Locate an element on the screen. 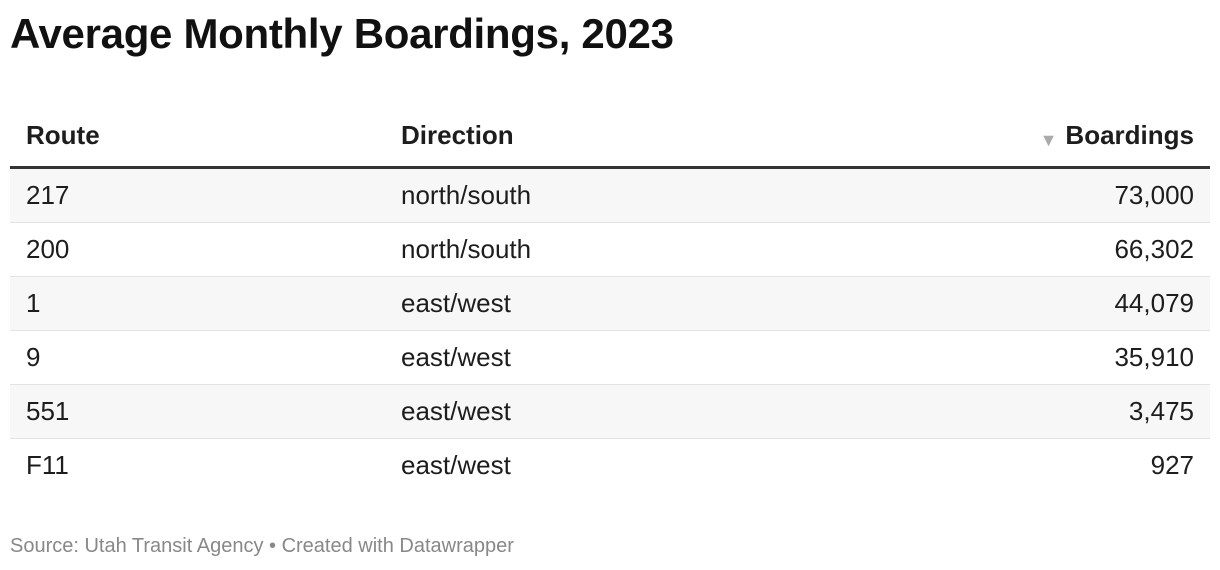  cell-route: 1 is located at coordinates (197, 303).